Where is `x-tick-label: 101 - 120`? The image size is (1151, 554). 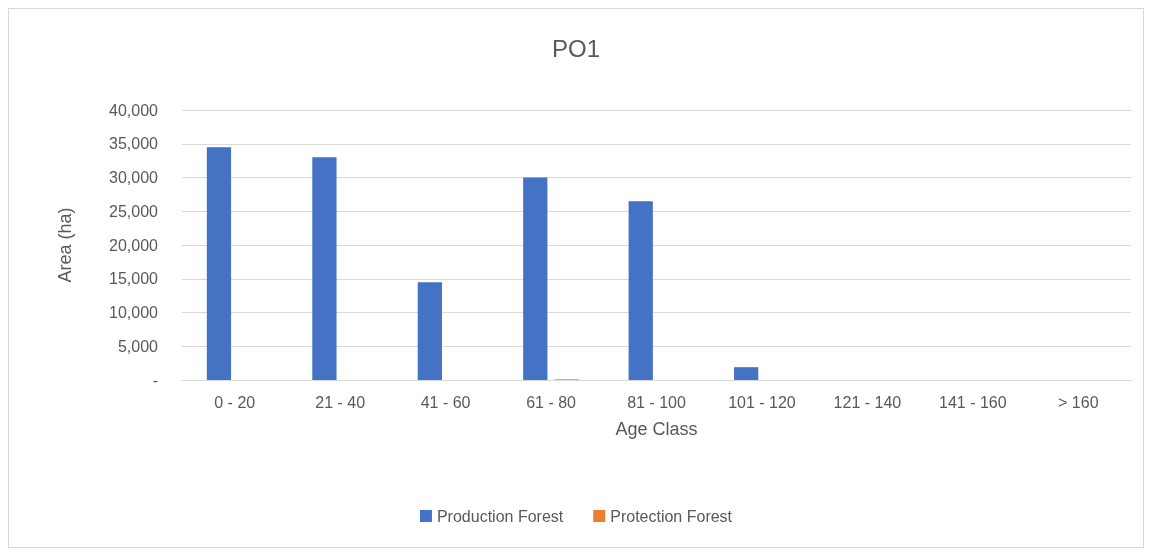
x-tick-label: 101 - 120 is located at coordinates (762, 402).